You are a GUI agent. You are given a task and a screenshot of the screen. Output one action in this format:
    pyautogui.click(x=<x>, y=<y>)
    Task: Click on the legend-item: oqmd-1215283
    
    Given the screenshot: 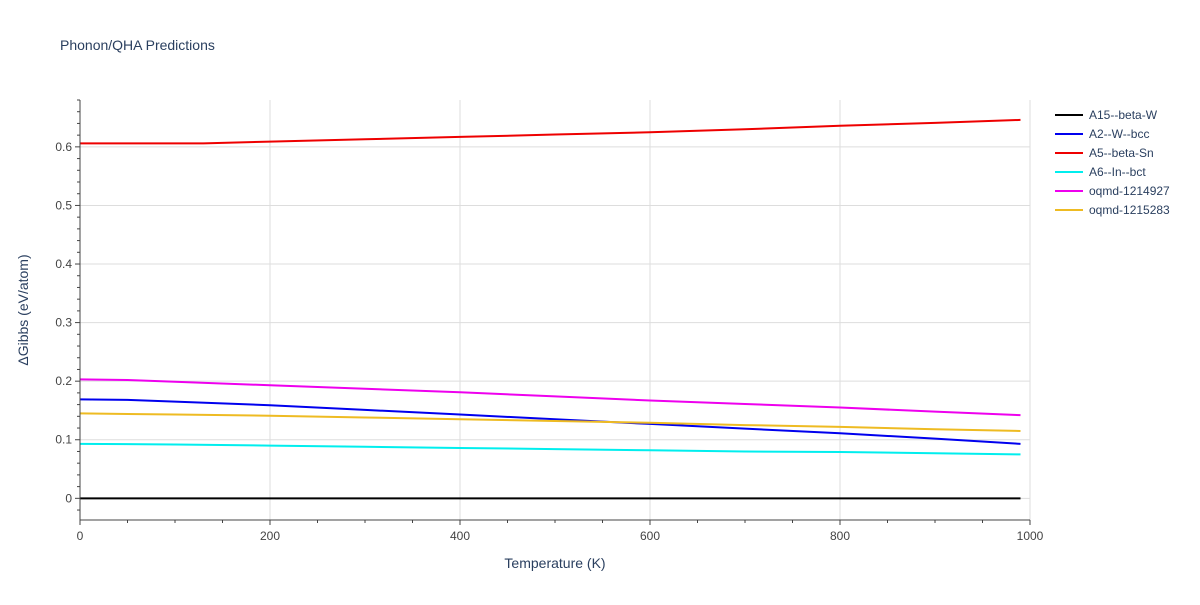 What is the action you would take?
    pyautogui.click(x=1112, y=210)
    